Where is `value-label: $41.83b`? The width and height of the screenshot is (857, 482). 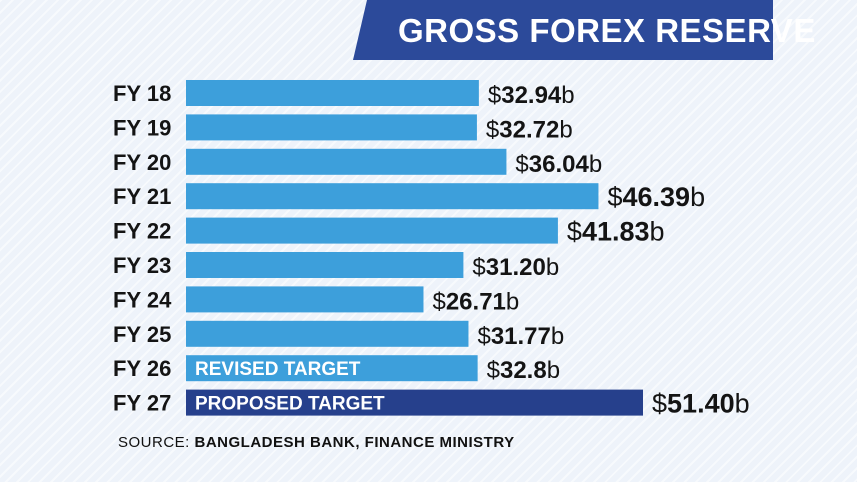 value-label: $41.83b is located at coordinates (616, 232).